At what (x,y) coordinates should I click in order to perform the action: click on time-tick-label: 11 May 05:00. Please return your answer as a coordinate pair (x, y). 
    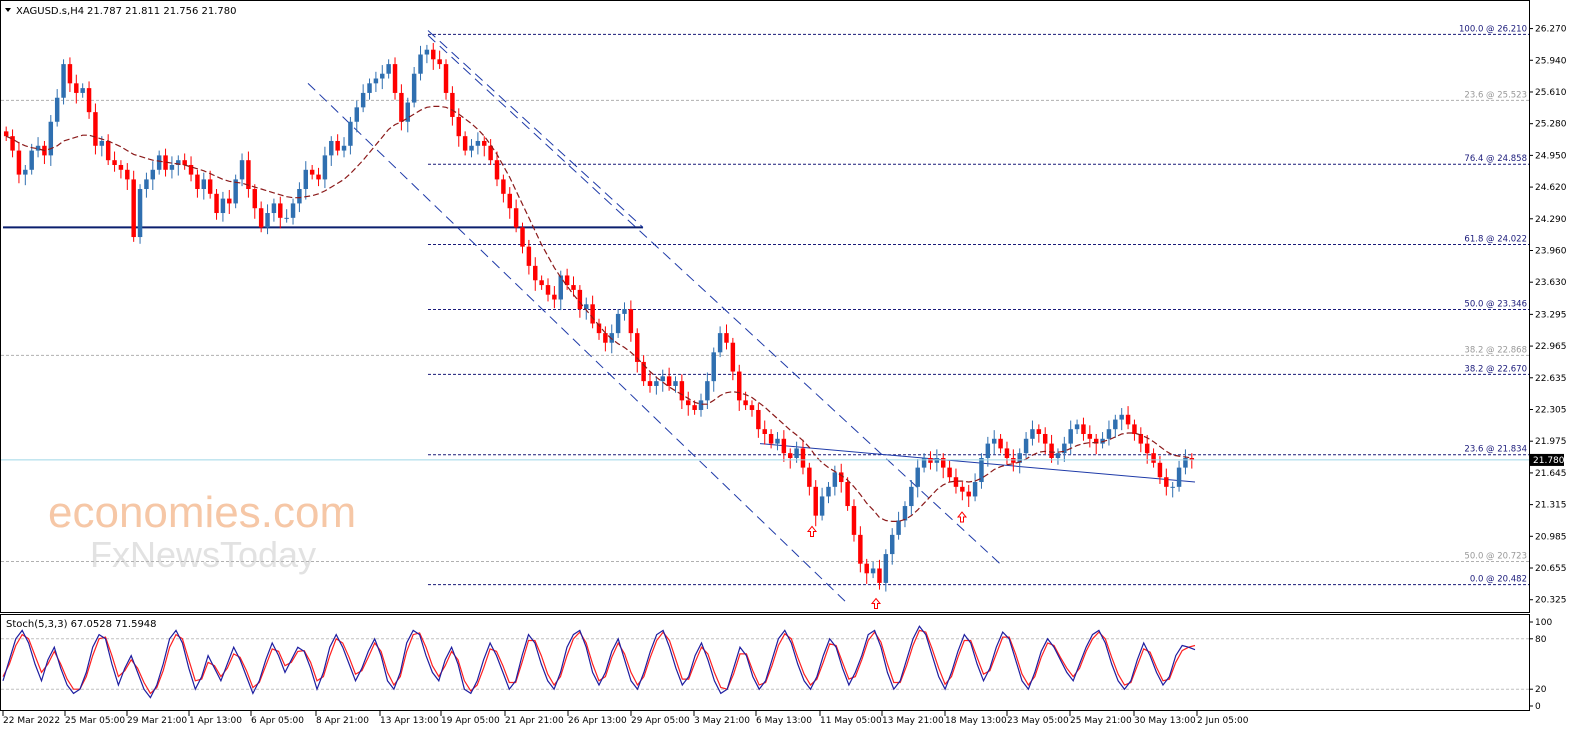
    Looking at the image, I should click on (851, 721).